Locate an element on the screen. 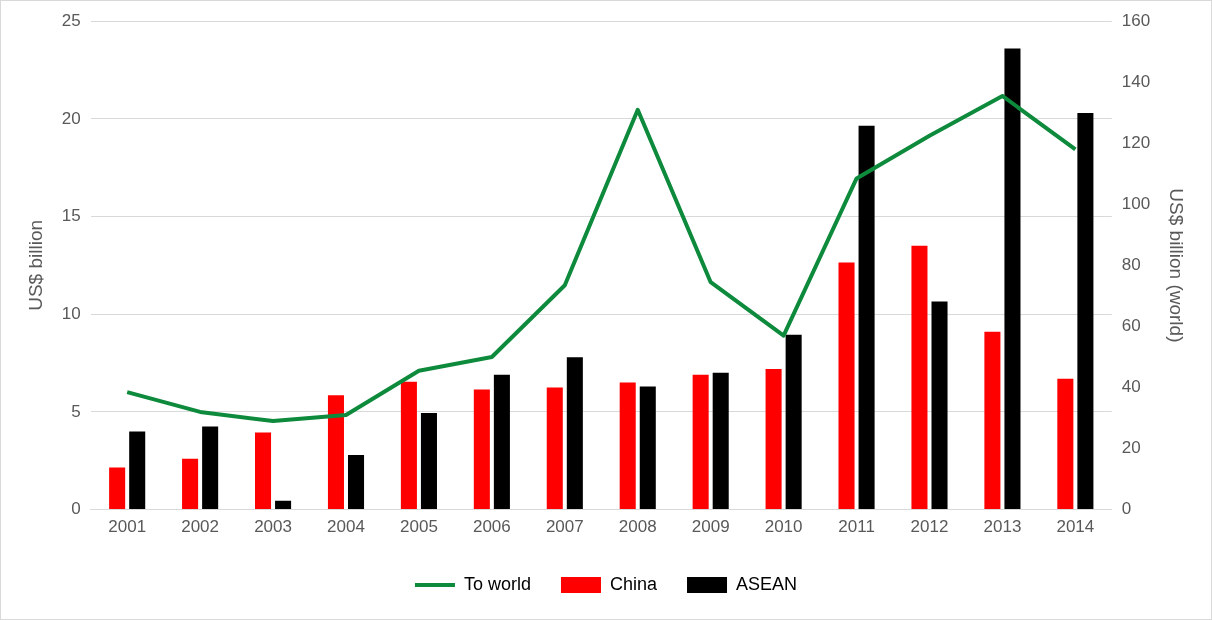 The width and height of the screenshot is (1212, 620). y2-tick-label: 80 is located at coordinates (1131, 265).